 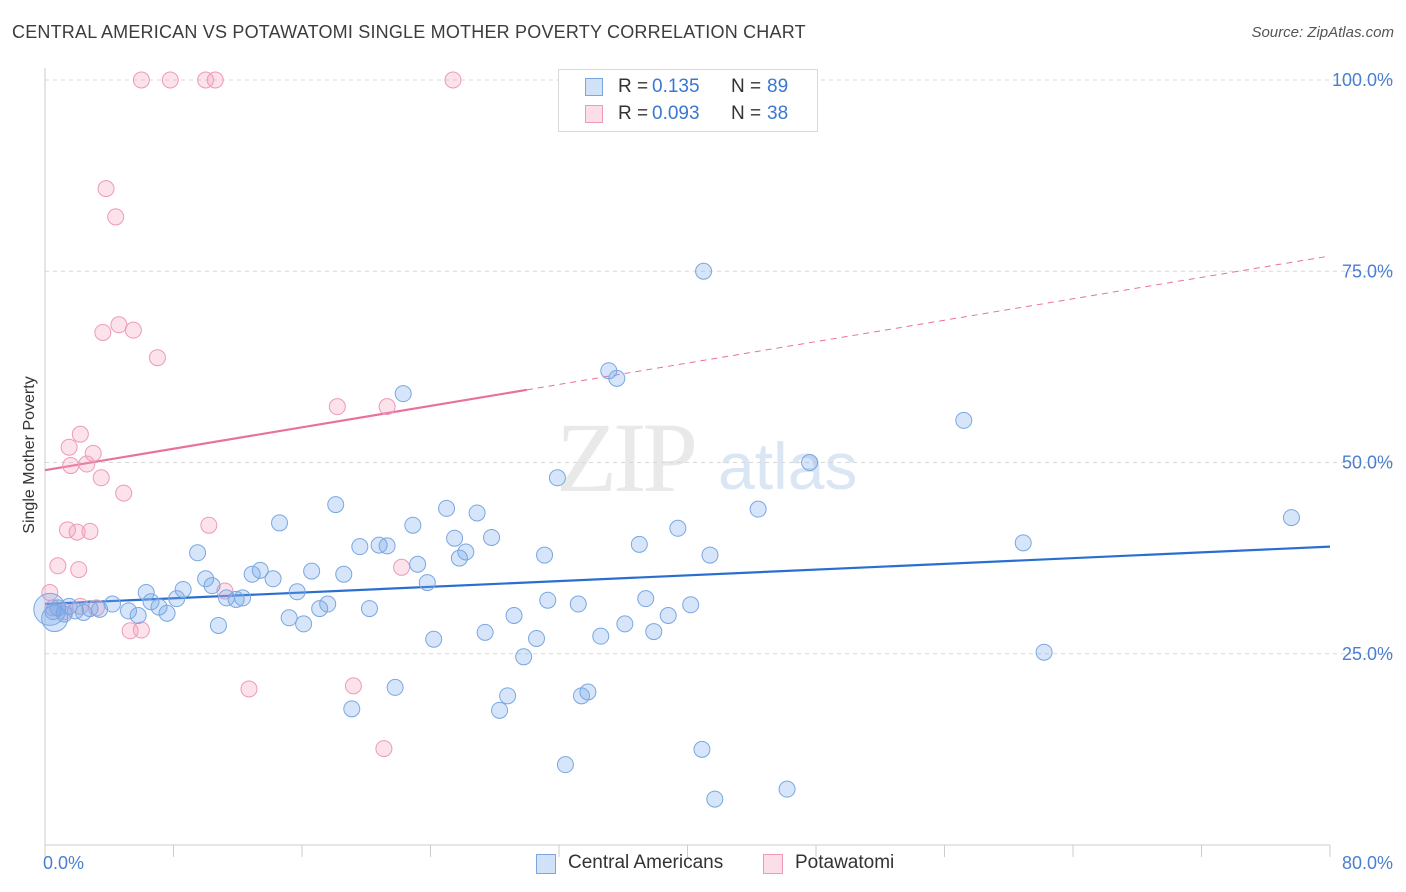 What do you see at coordinates (1367, 863) in the screenshot?
I see `x-tick-label: 80.0%` at bounding box center [1367, 863].